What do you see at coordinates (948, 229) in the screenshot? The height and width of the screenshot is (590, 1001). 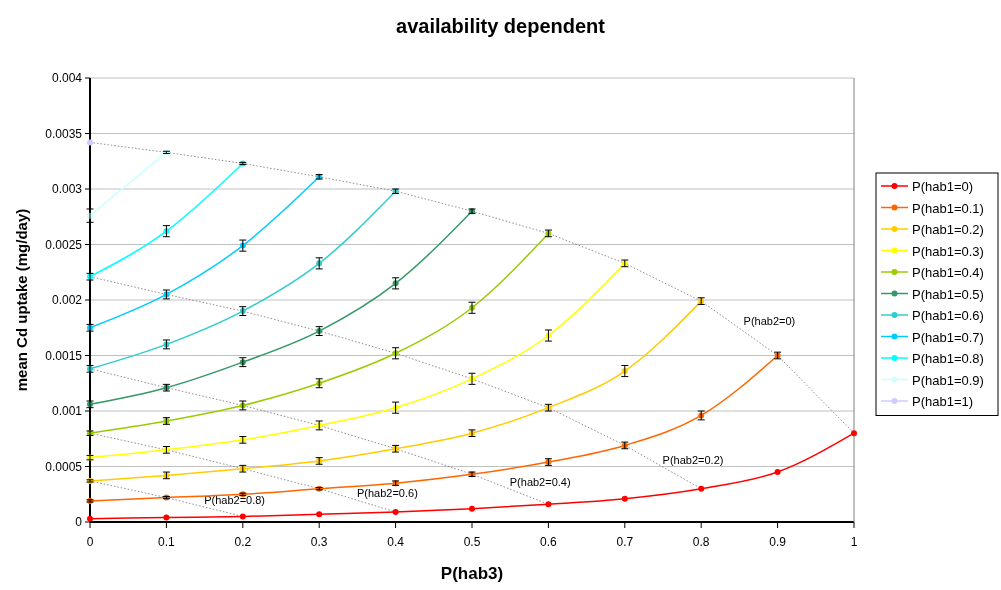 I see `legend-label: P(hab1=0.2)` at bounding box center [948, 229].